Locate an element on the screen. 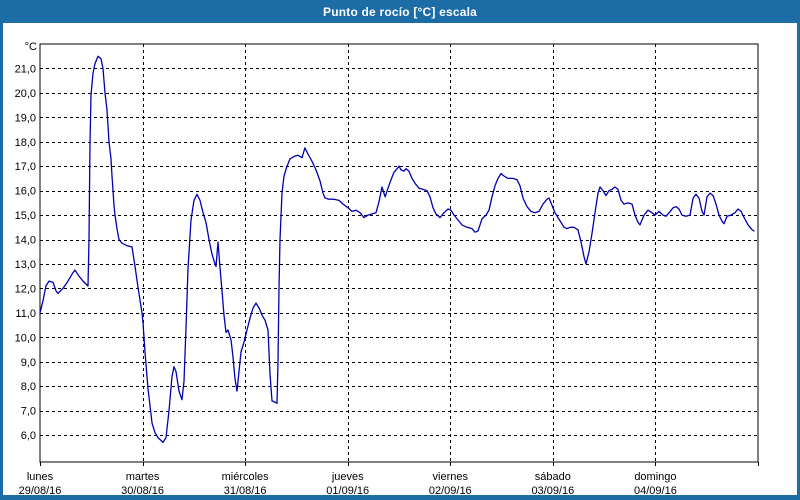 The width and height of the screenshot is (800, 500). x-day-label: miércoles is located at coordinates (246, 477).